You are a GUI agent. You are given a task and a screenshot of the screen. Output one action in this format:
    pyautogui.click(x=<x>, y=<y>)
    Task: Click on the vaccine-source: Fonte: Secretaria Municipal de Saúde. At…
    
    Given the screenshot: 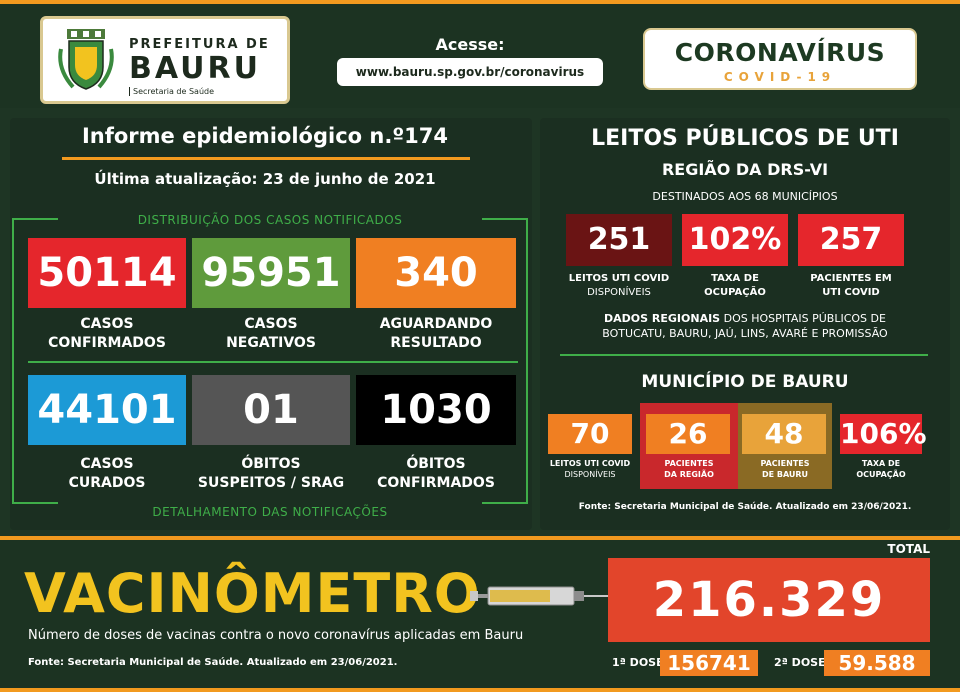 What is the action you would take?
    pyautogui.click(x=213, y=662)
    